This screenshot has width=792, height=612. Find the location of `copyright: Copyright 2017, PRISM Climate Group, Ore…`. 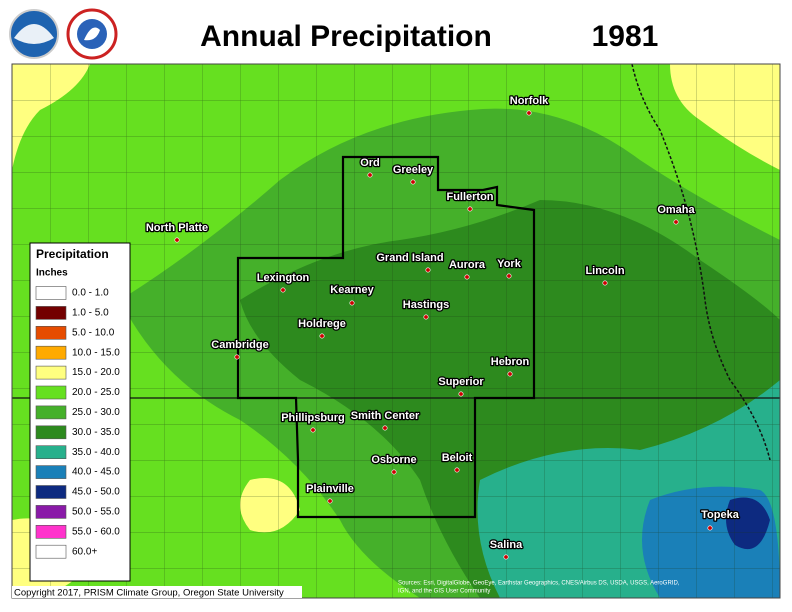

copyright: Copyright 2017, PRISM Climate Group, Ore… is located at coordinates (149, 593).